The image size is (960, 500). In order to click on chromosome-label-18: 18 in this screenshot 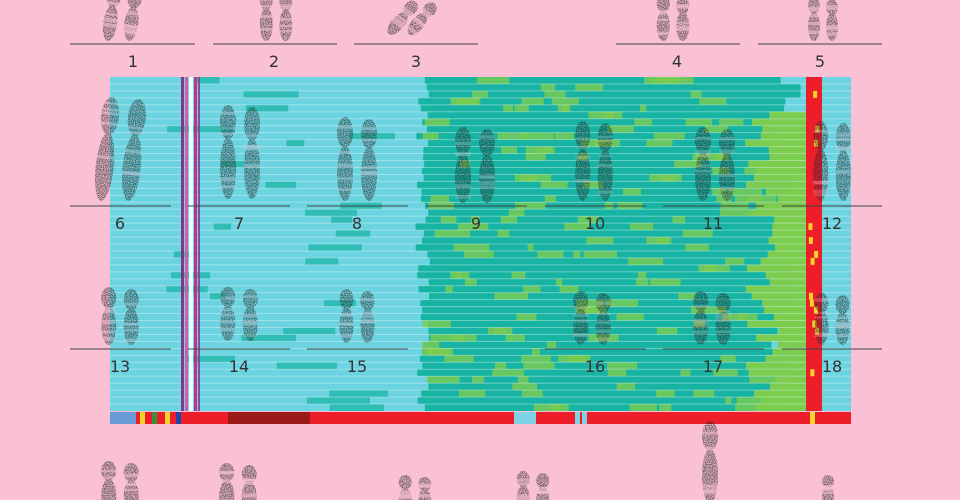, I will do `click(832, 366)`.